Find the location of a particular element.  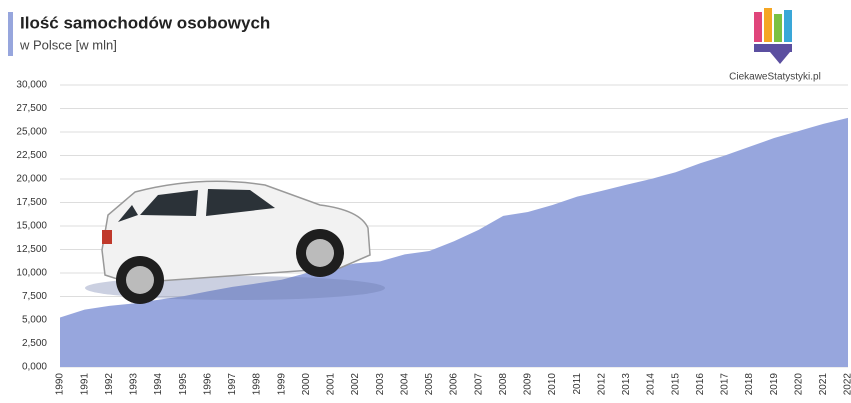

x-tick-label: 2004 is located at coordinates (404, 384).